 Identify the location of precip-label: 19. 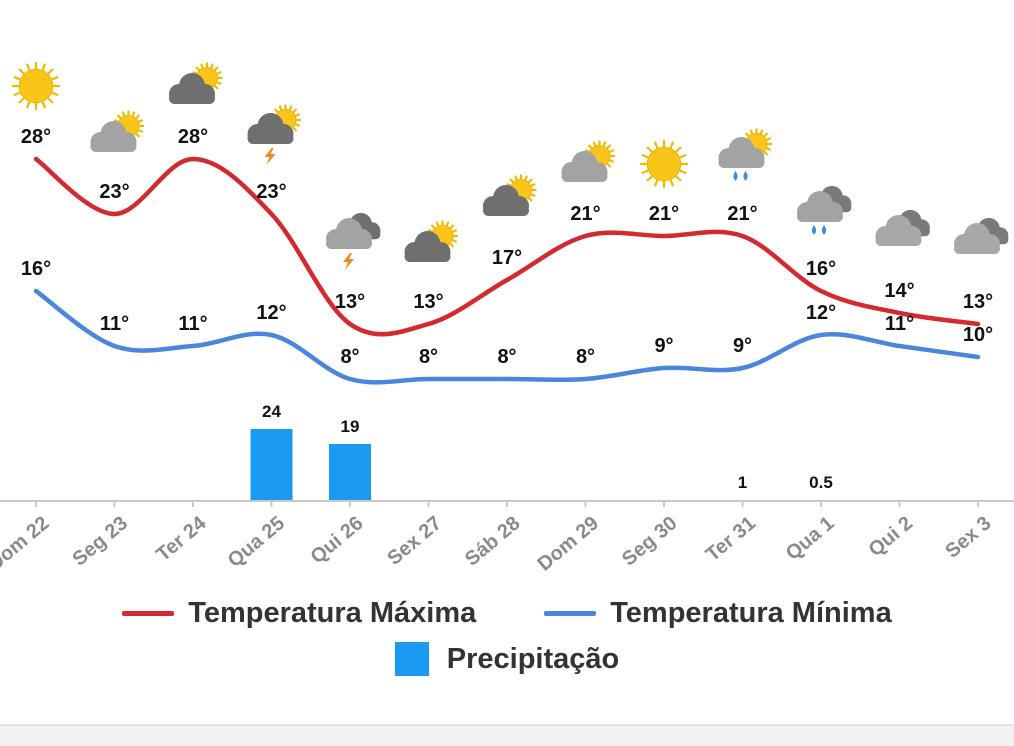
(350, 426).